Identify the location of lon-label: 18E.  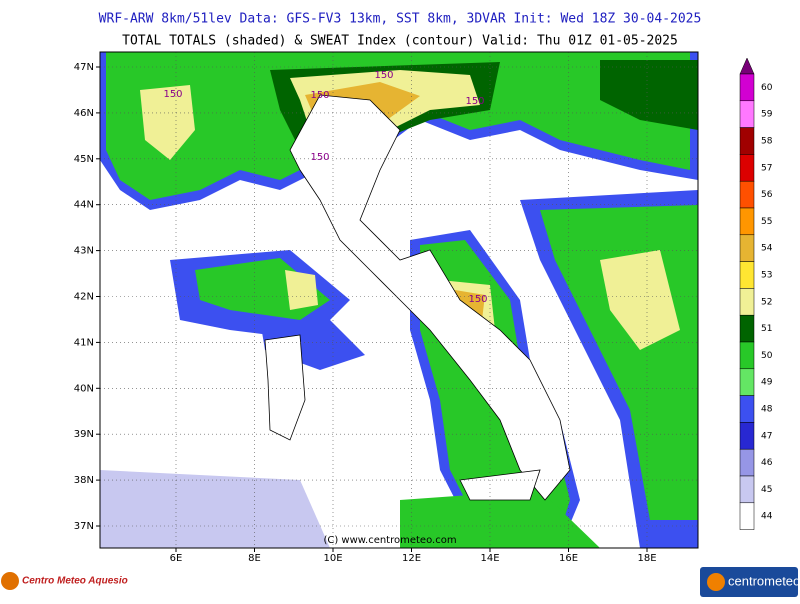
(646, 558).